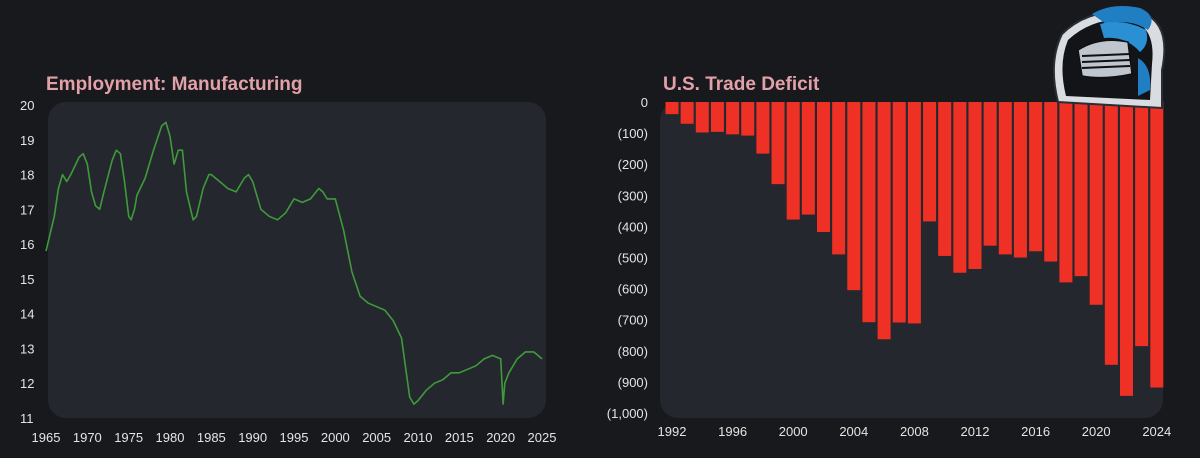 This screenshot has width=1200, height=458. Describe the element at coordinates (732, 431) in the screenshot. I see `trade-deficit-x-tick-label: 1996` at that location.